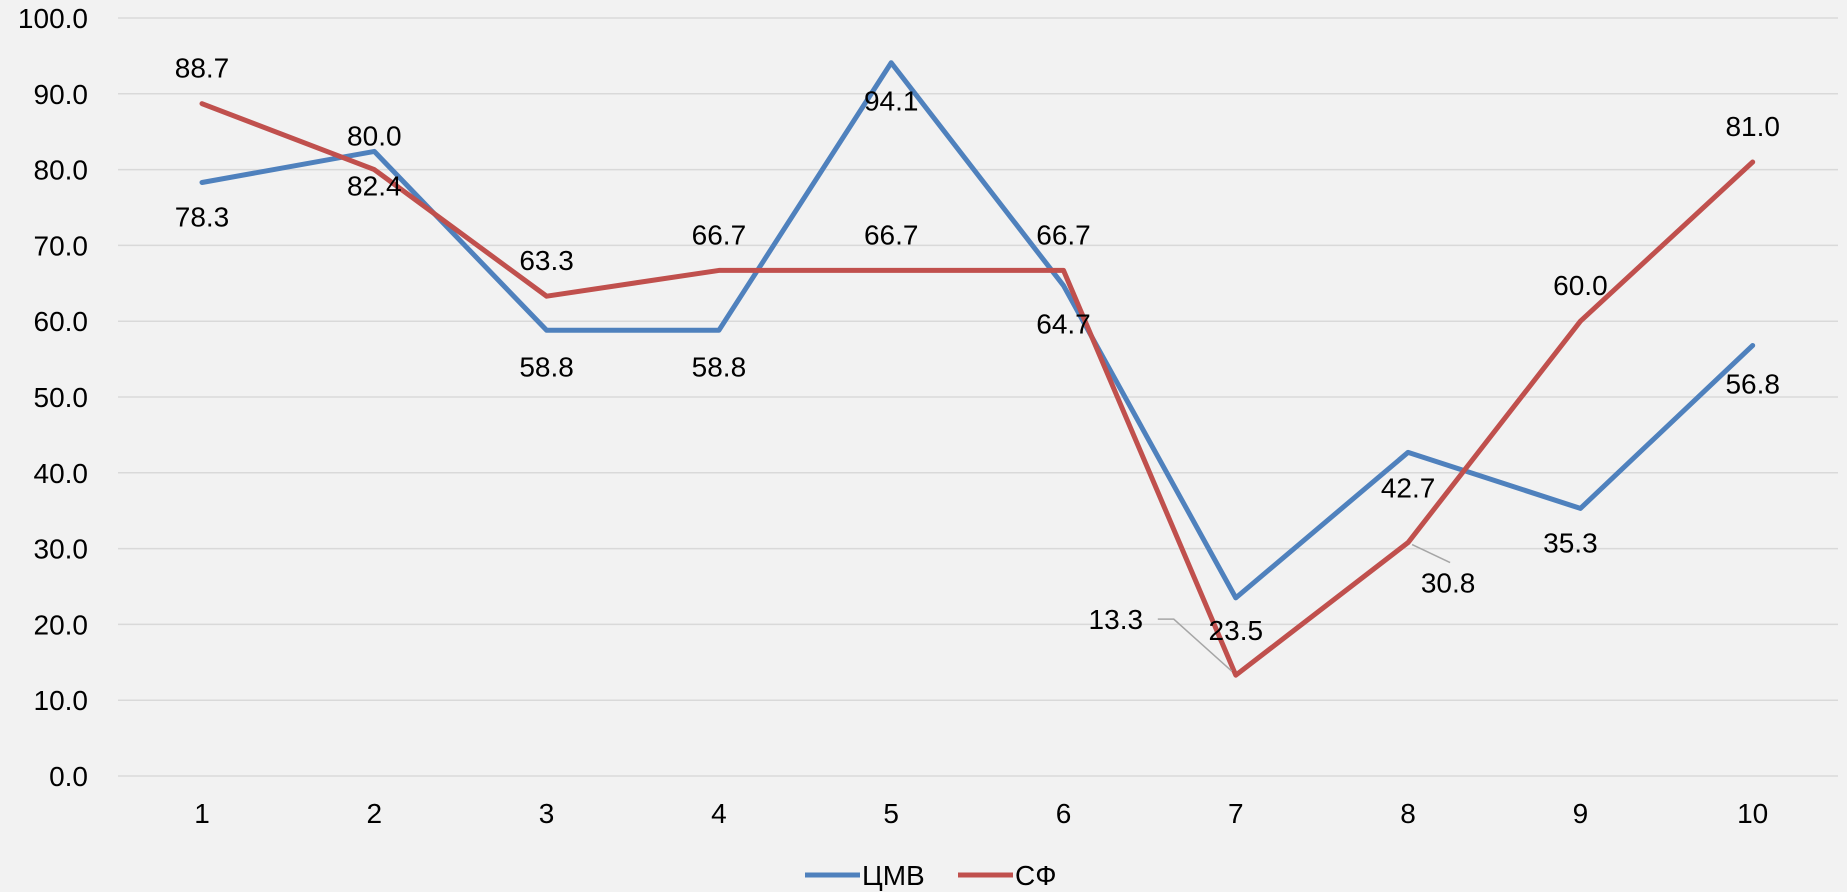  What do you see at coordinates (719, 813) in the screenshot?
I see `x-tick-label: 4` at bounding box center [719, 813].